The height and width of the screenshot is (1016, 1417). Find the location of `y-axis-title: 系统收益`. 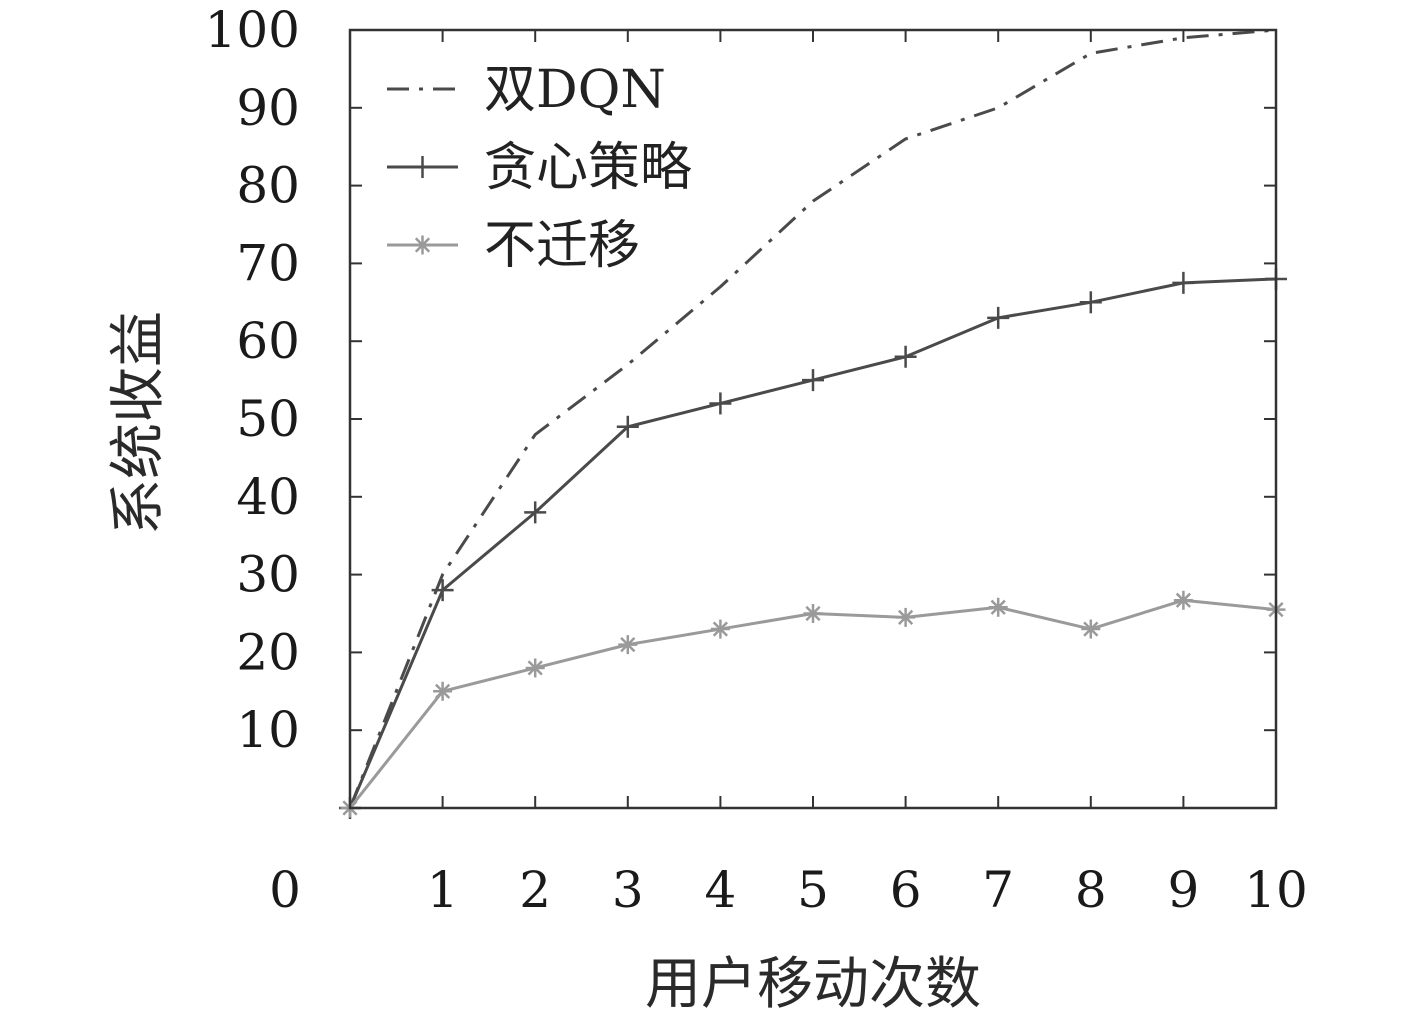

y-axis-title: 系统收益 is located at coordinates (138, 423).